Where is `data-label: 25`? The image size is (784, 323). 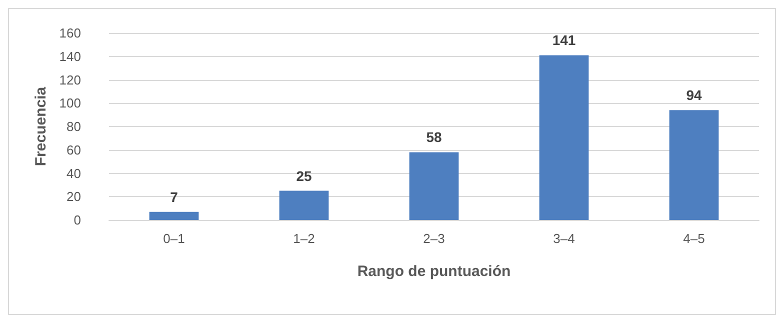 data-label: 25 is located at coordinates (304, 176).